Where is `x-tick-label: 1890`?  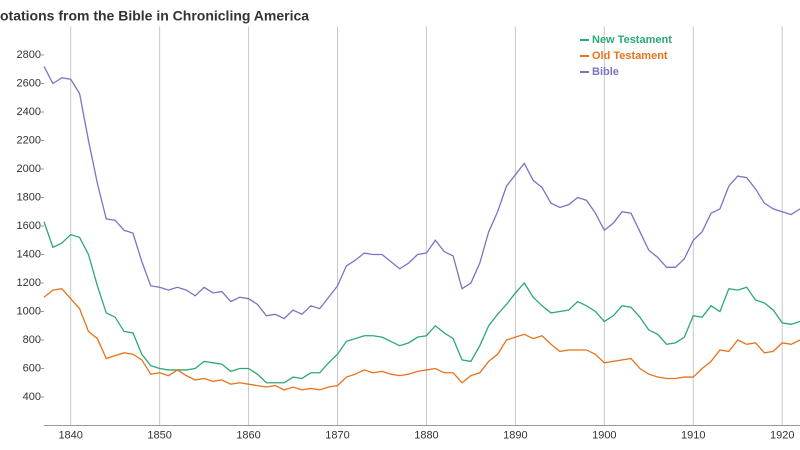 x-tick-label: 1890 is located at coordinates (515, 435).